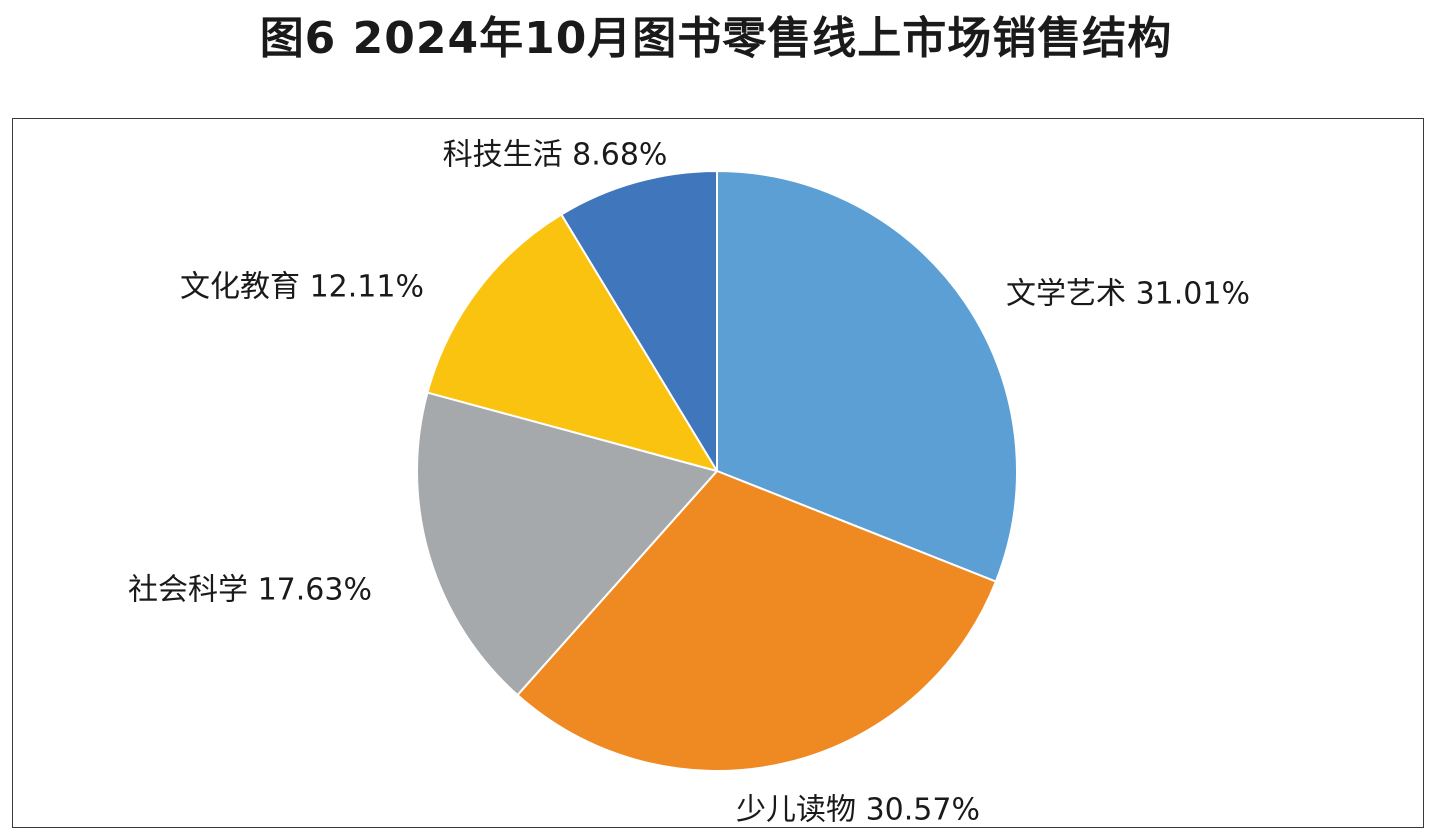  I want to click on slice-label-5: 科技生活 8.68%, so click(555, 155).